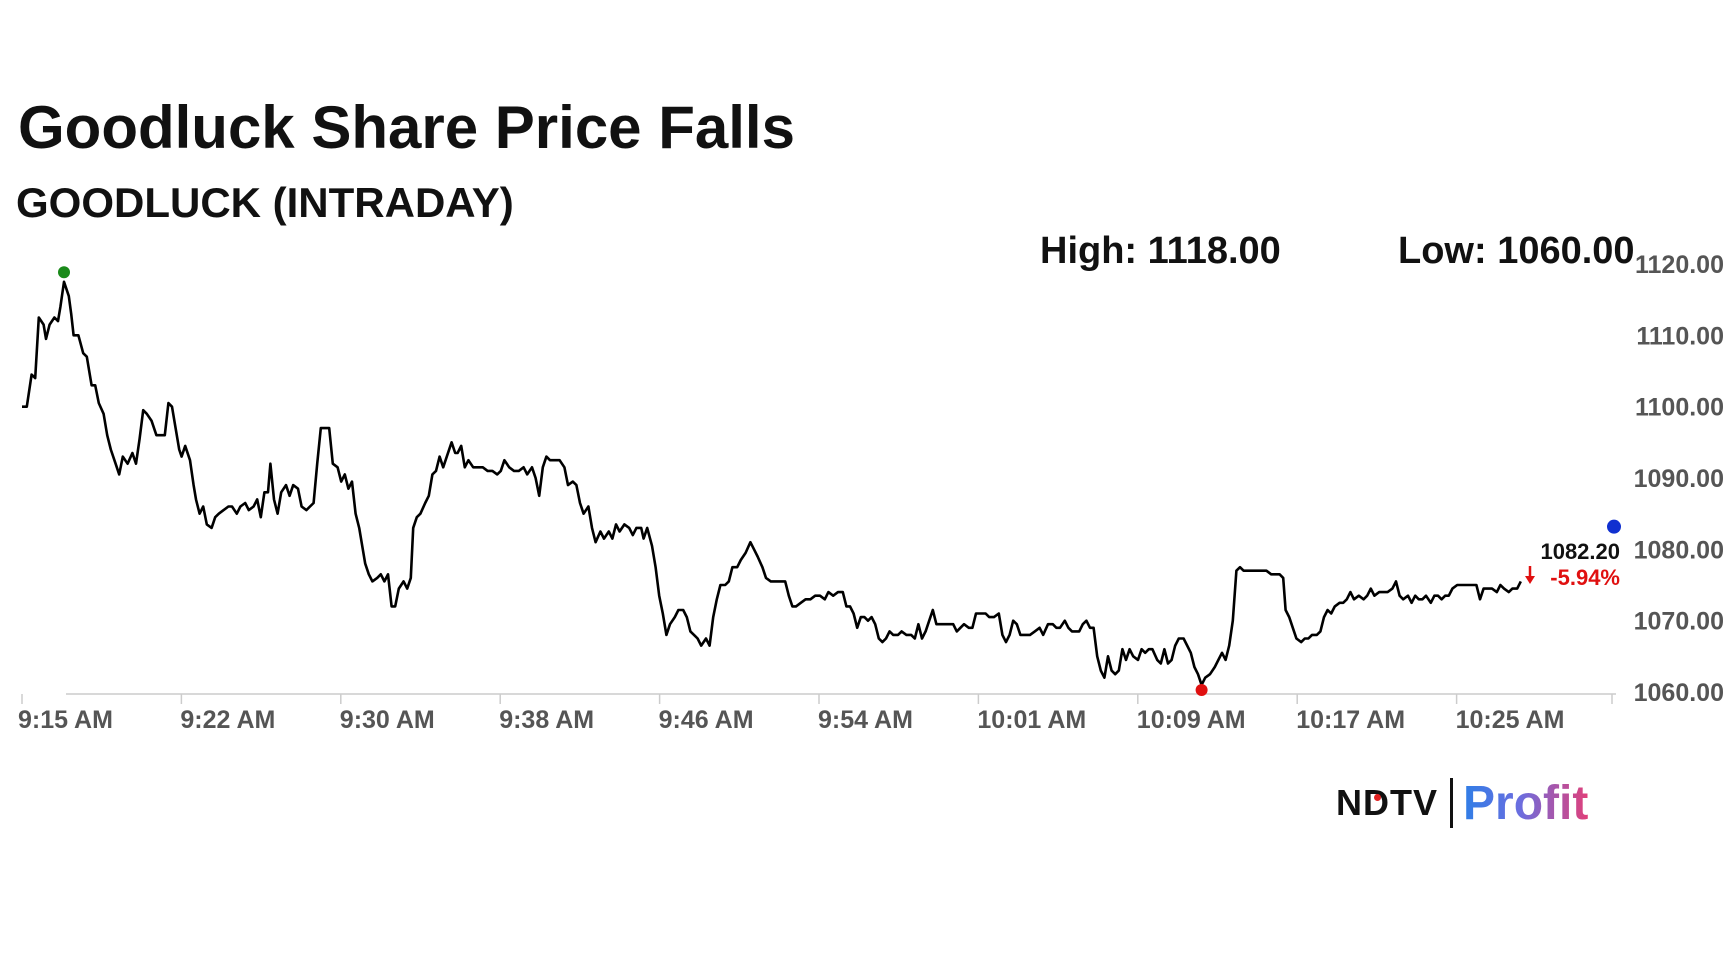 Image resolution: width=1728 pixels, height=972 pixels. I want to click on x-tick-label: 10:09 AM, so click(1191, 720).